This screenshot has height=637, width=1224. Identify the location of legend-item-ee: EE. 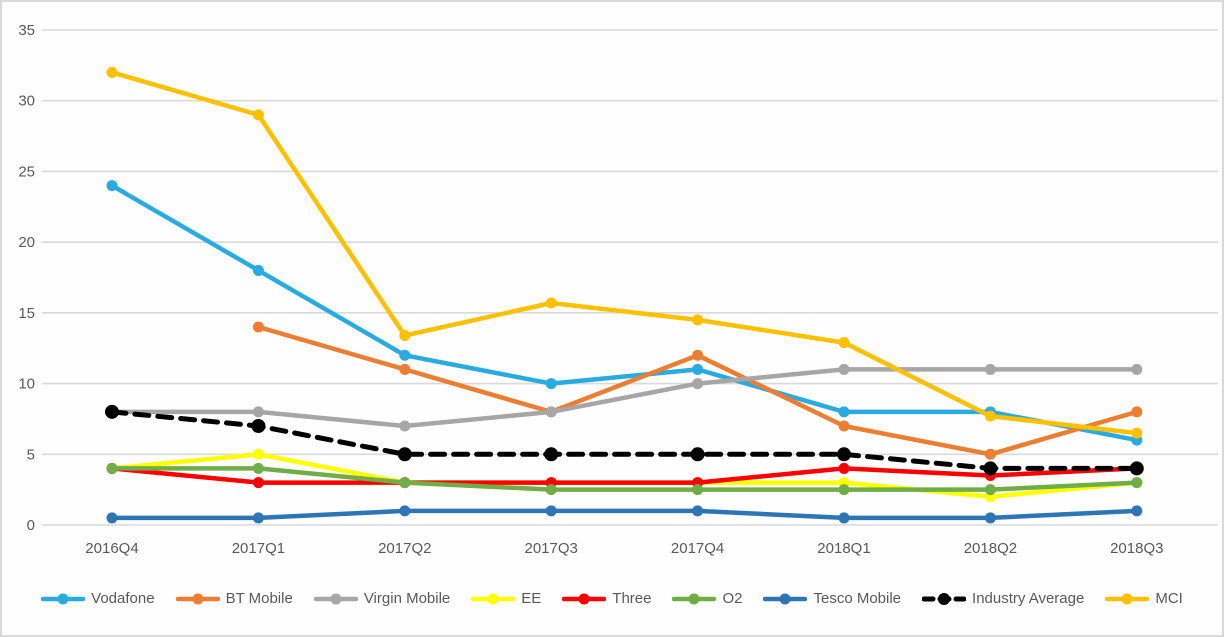
(506, 598).